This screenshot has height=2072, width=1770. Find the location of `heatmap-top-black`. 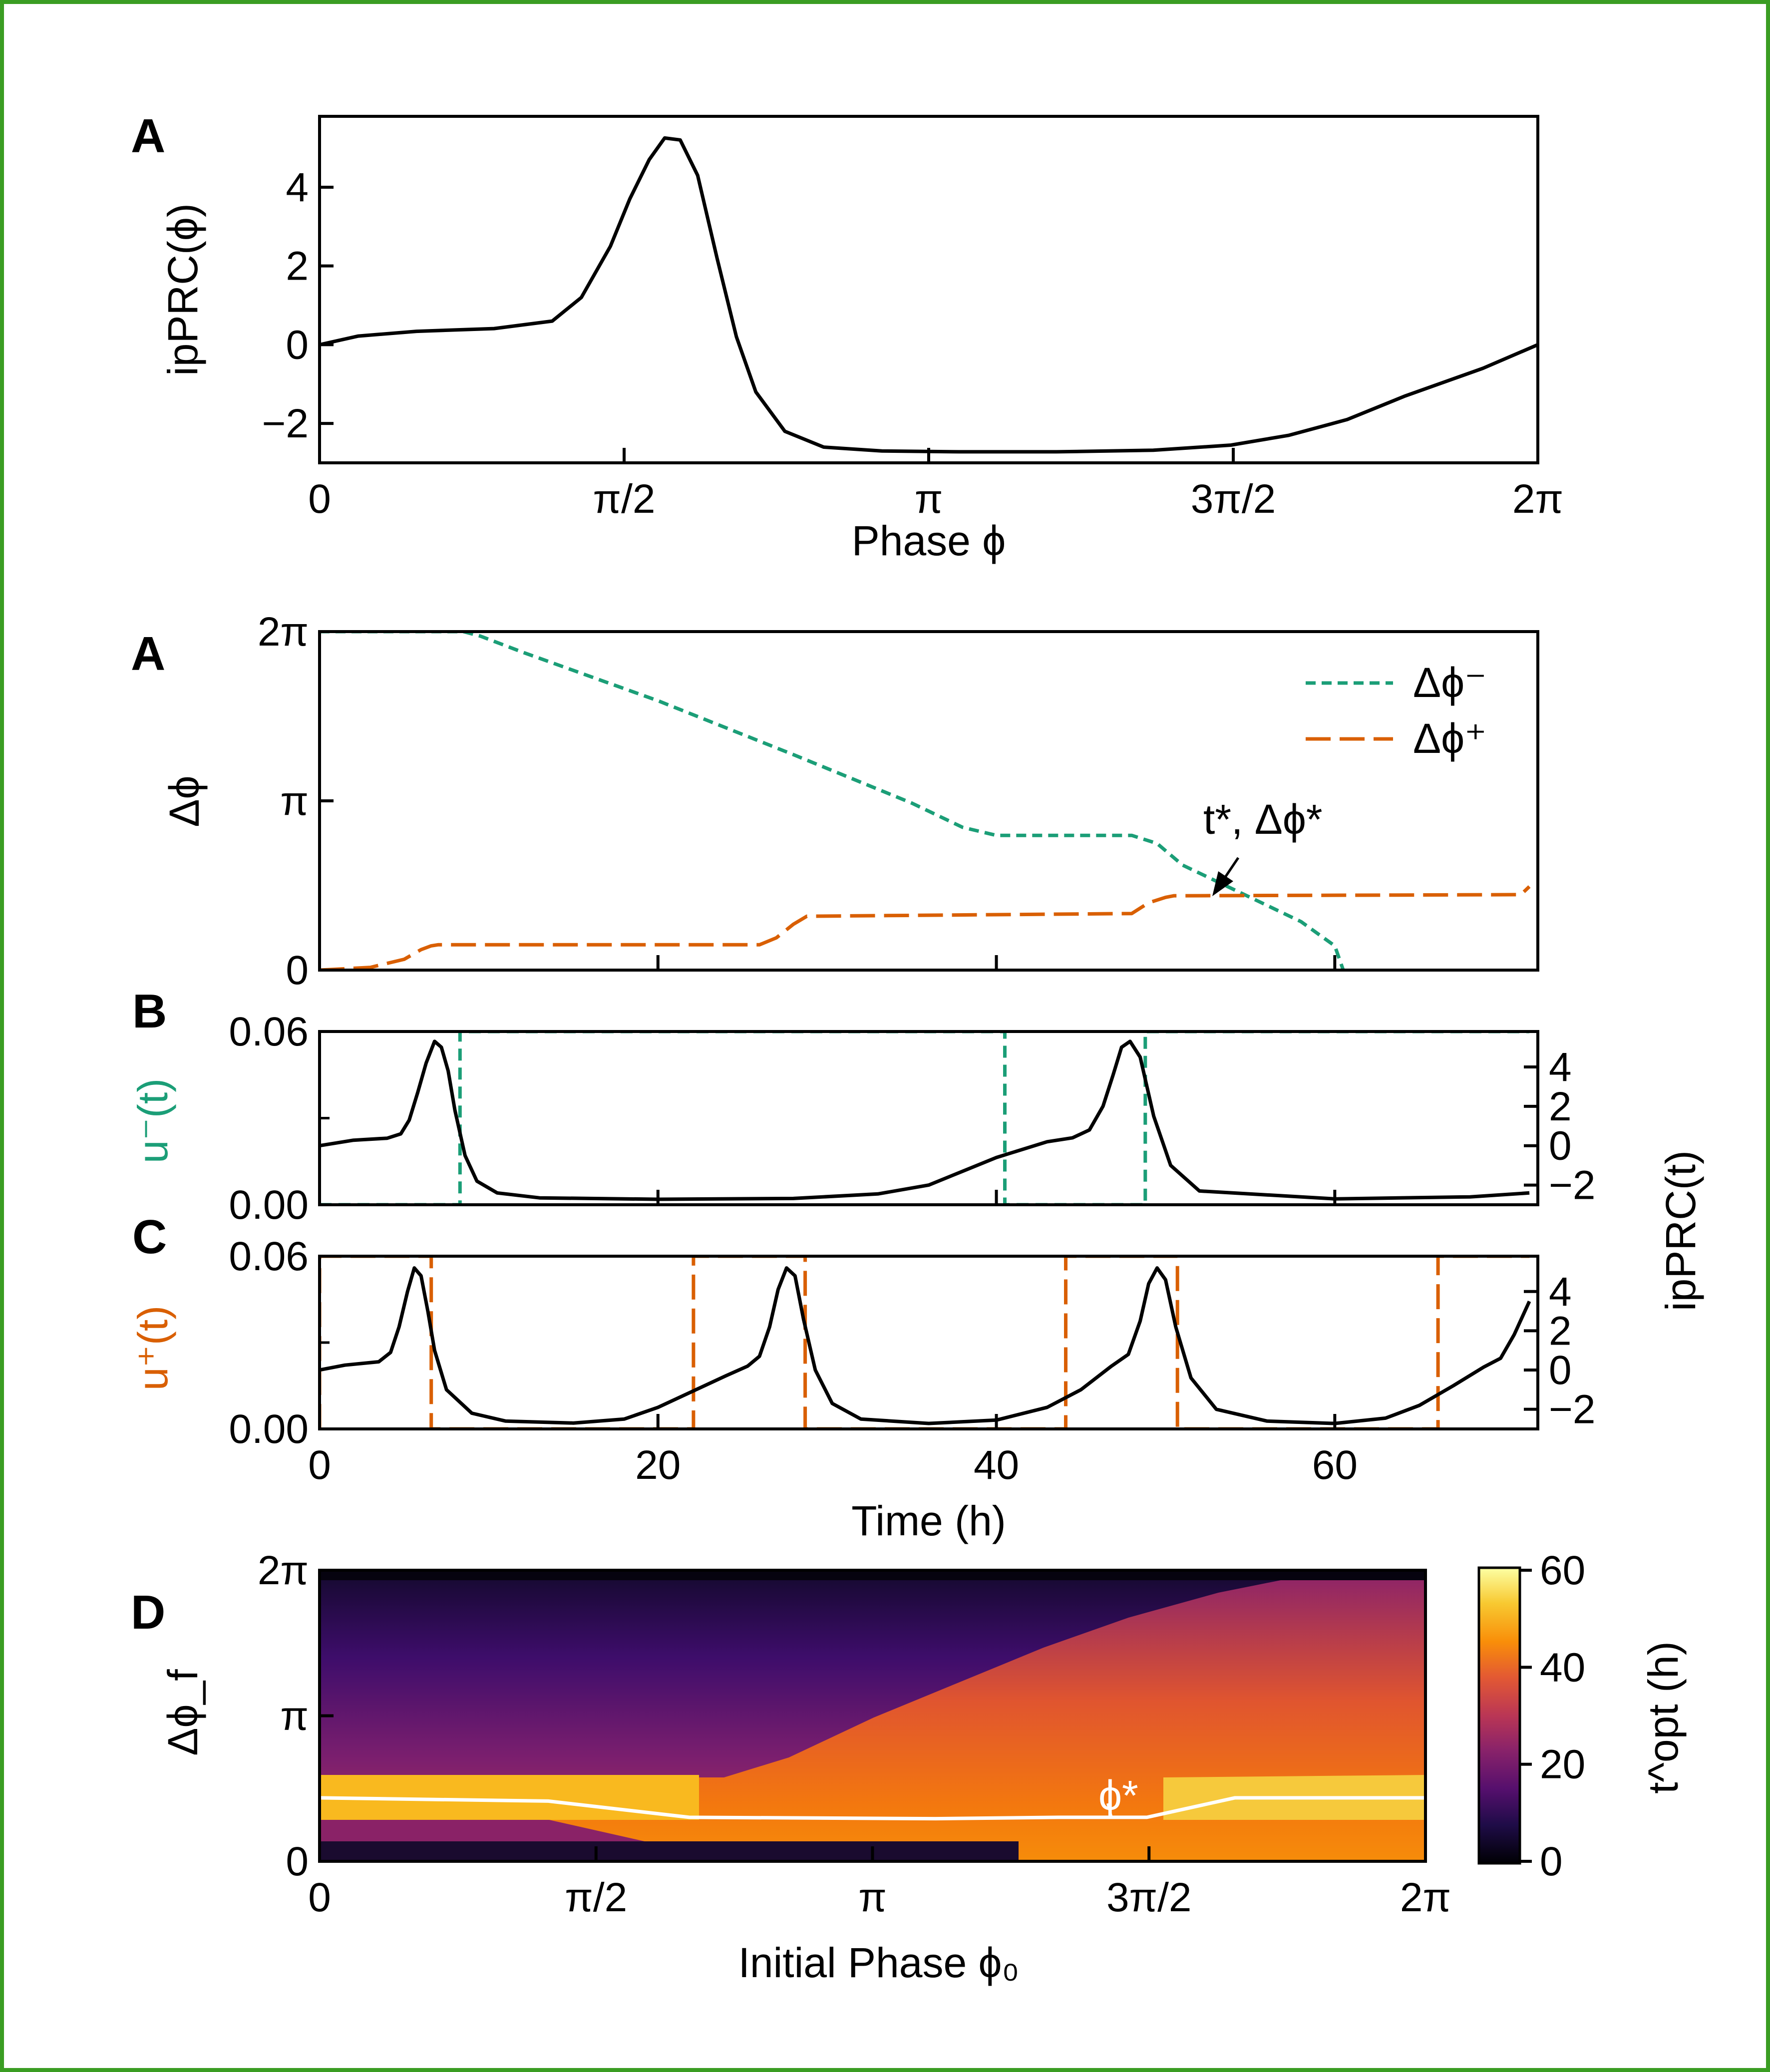

heatmap-top-black is located at coordinates (873, 1575).